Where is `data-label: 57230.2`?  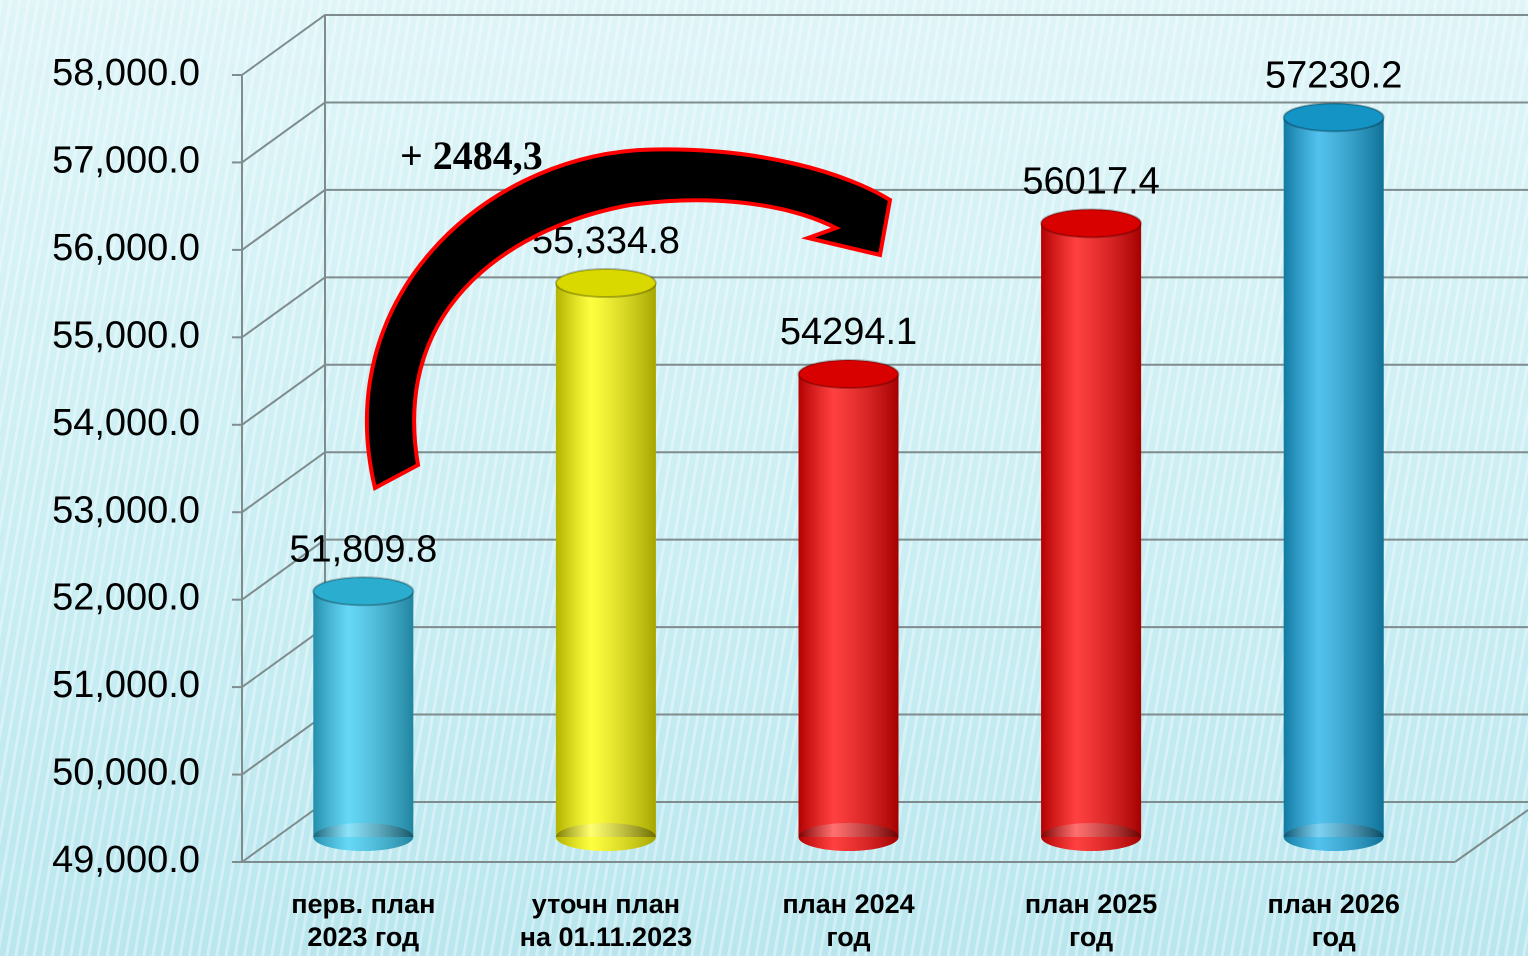
data-label: 57230.2 is located at coordinates (1333, 75).